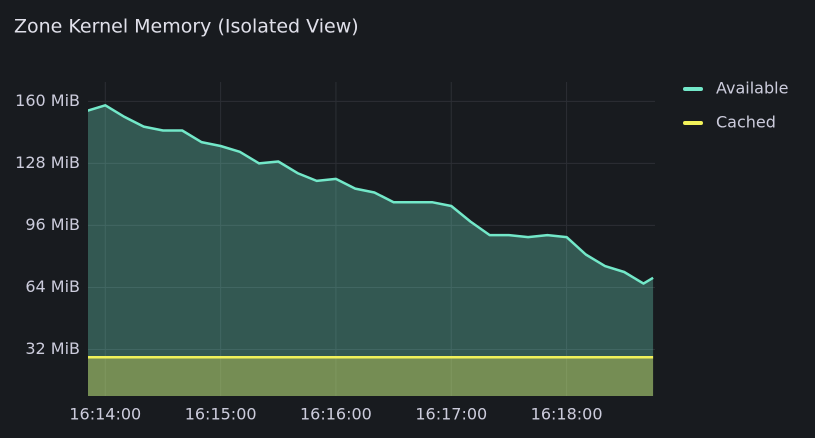  What do you see at coordinates (336, 414) in the screenshot?
I see `x-tick-label: 16:16:00` at bounding box center [336, 414].